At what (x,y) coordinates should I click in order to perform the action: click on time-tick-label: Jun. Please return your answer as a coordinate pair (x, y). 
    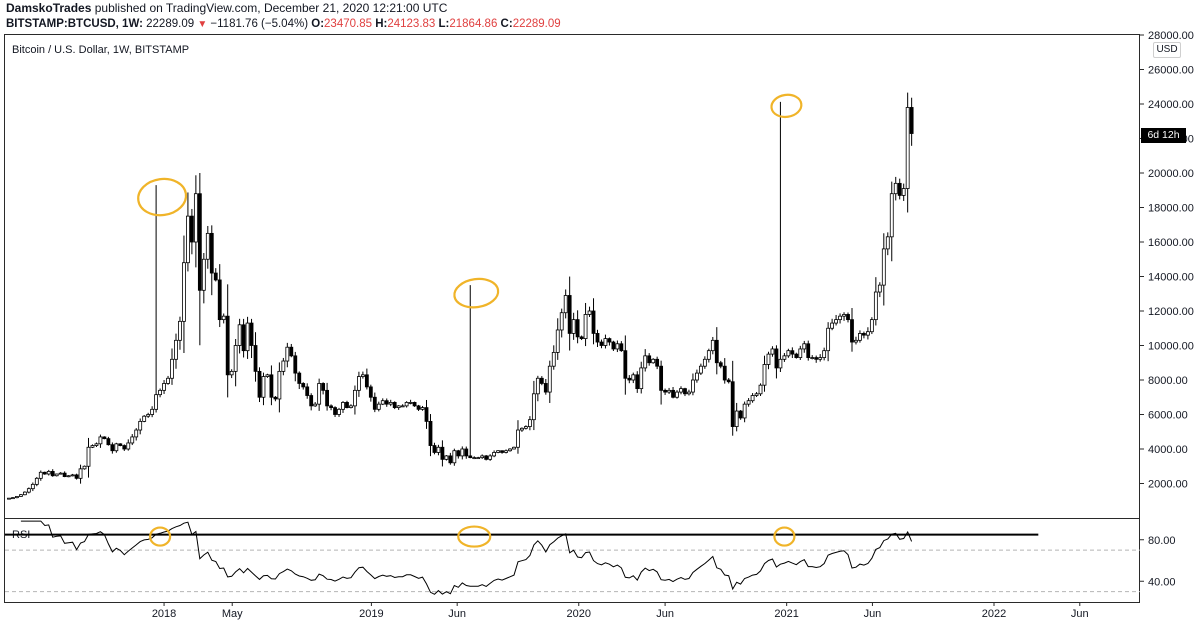
    Looking at the image, I should click on (1080, 614).